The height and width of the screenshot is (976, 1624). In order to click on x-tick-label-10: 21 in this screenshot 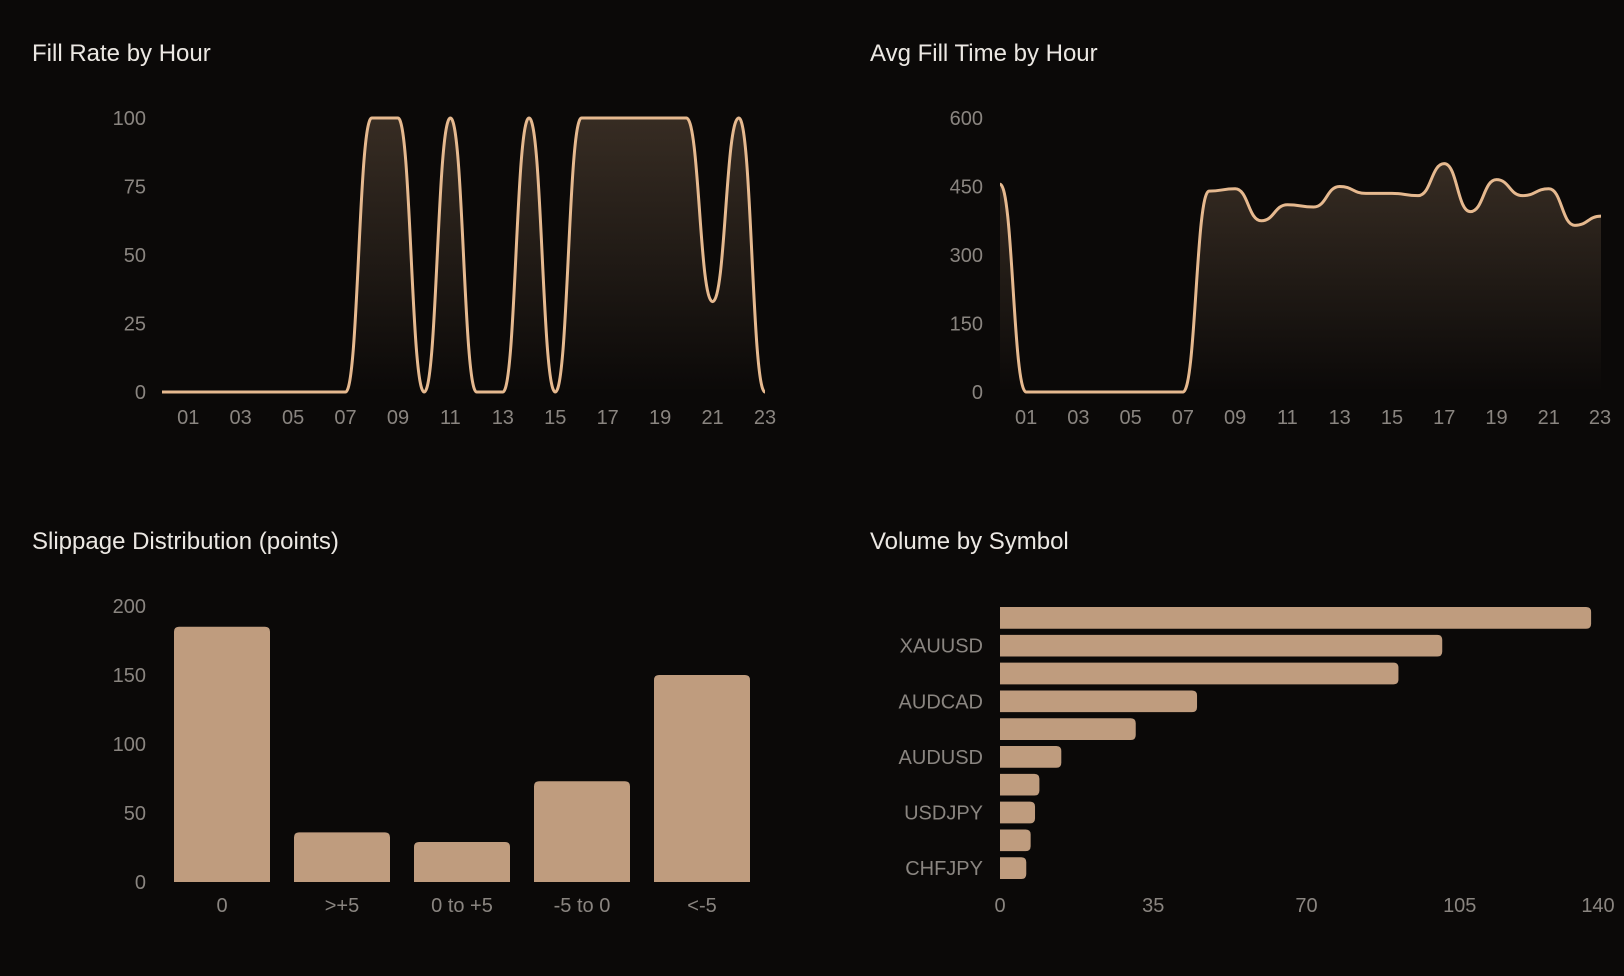, I will do `click(712, 418)`.